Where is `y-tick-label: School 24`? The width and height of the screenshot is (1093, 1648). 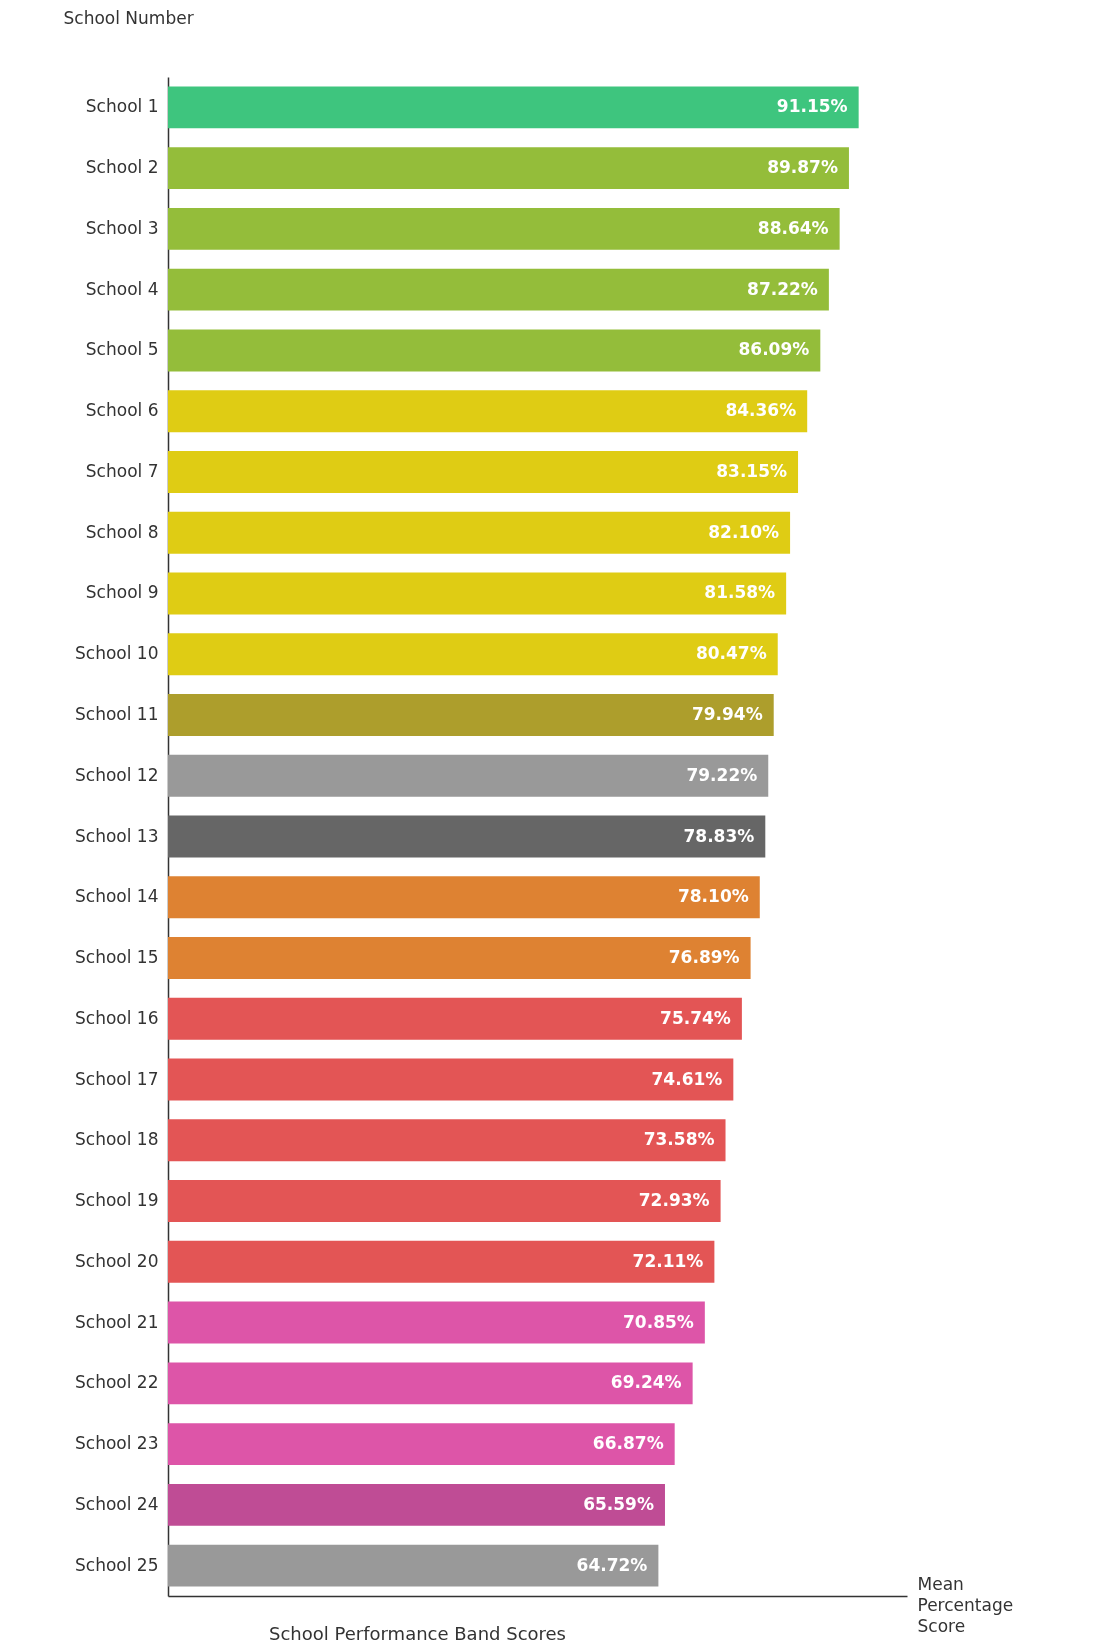 y-tick-label: School 24 is located at coordinates (117, 1503).